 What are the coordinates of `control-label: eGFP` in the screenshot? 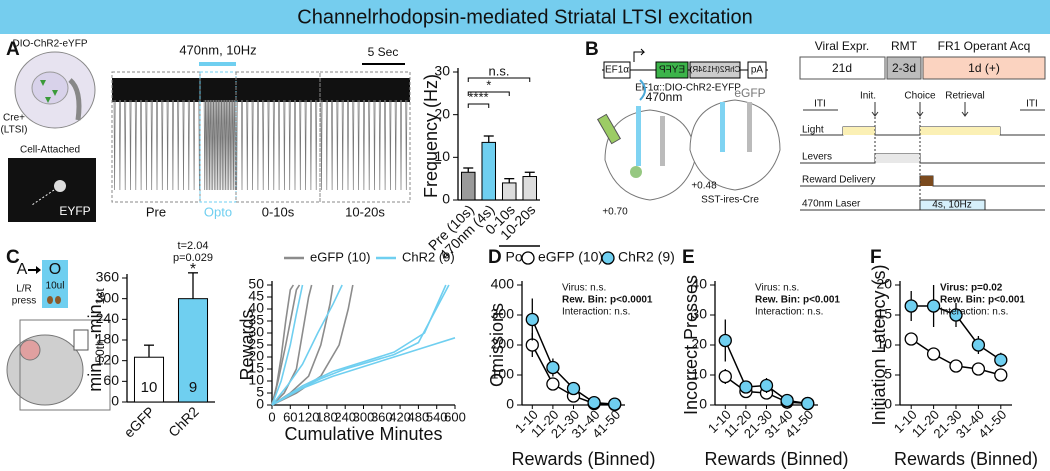 It's located at (749, 93).